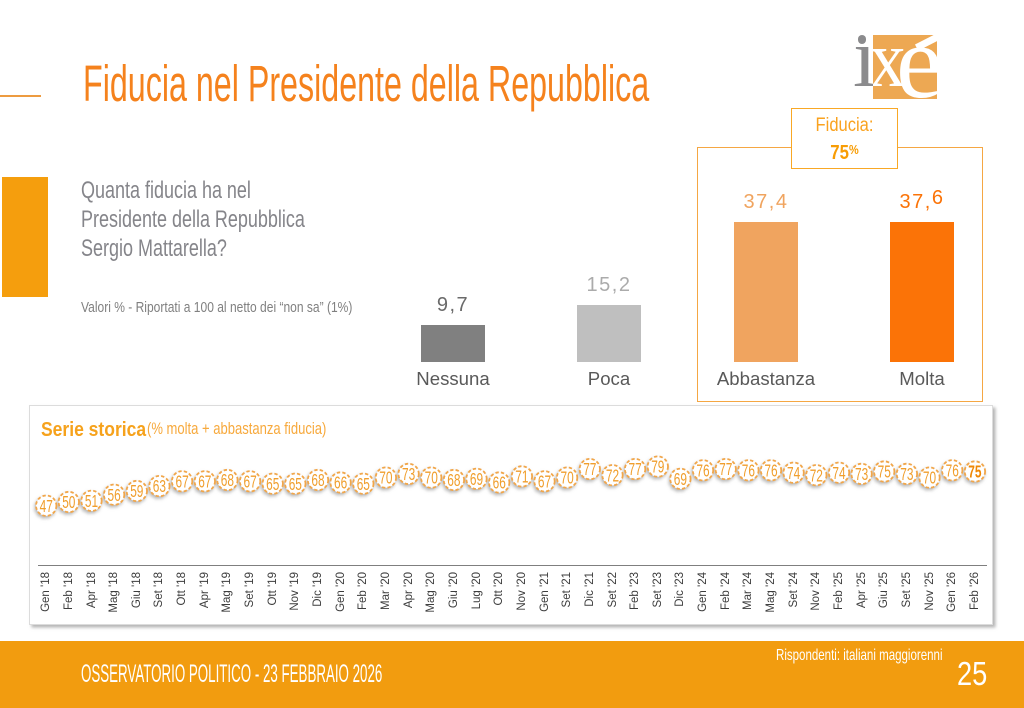  Describe the element at coordinates (521, 477) in the screenshot. I see `svg-text: 71` at that location.